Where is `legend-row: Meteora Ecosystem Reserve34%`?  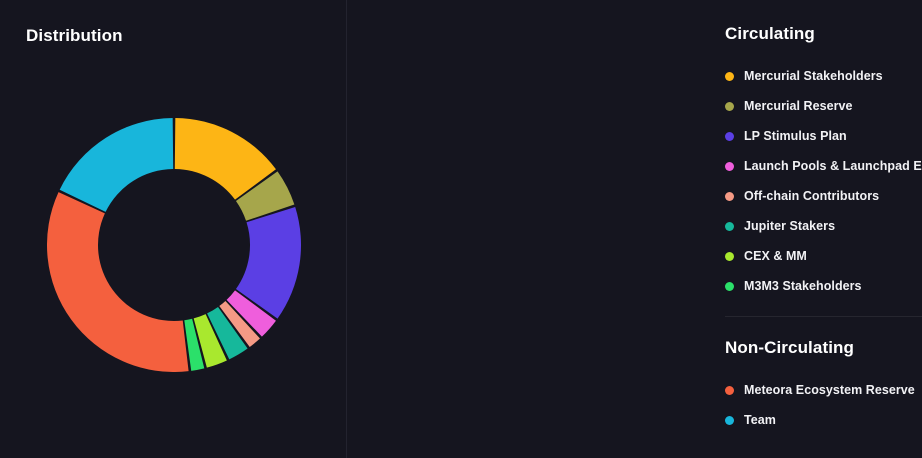 legend-row: Meteora Ecosystem Reserve34% is located at coordinates (823, 390).